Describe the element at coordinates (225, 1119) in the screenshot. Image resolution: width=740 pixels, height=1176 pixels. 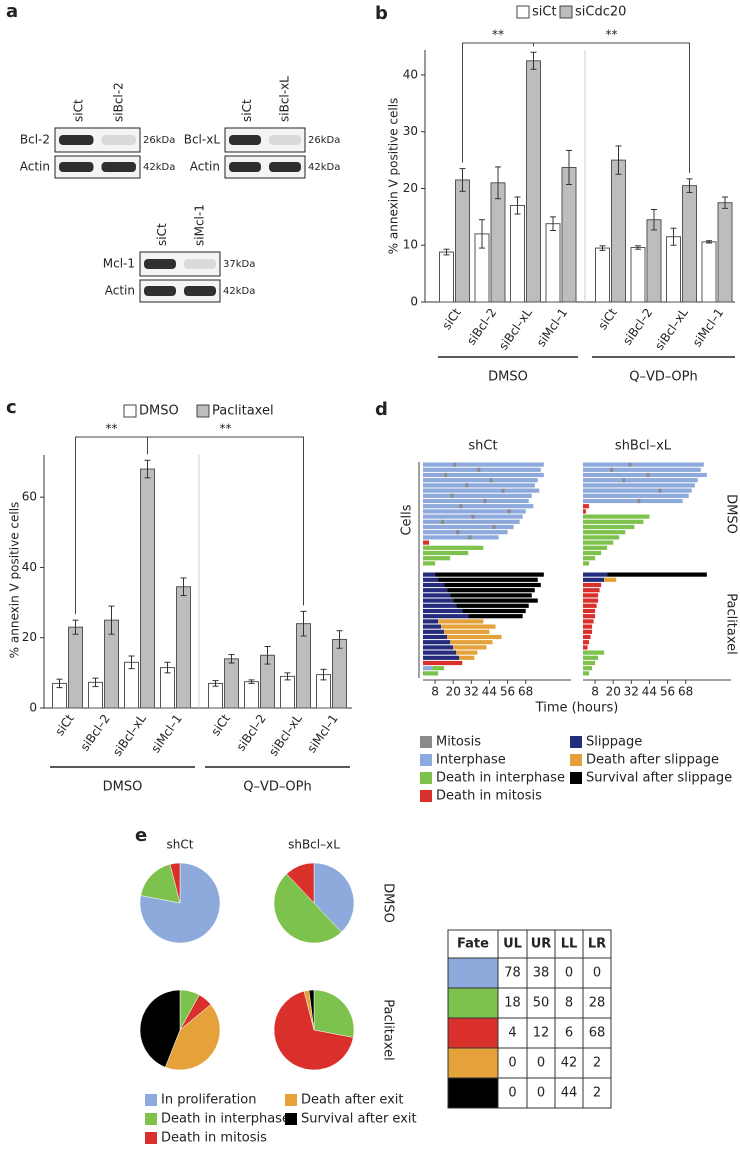
I see `legend-label: Death in interphase` at that location.